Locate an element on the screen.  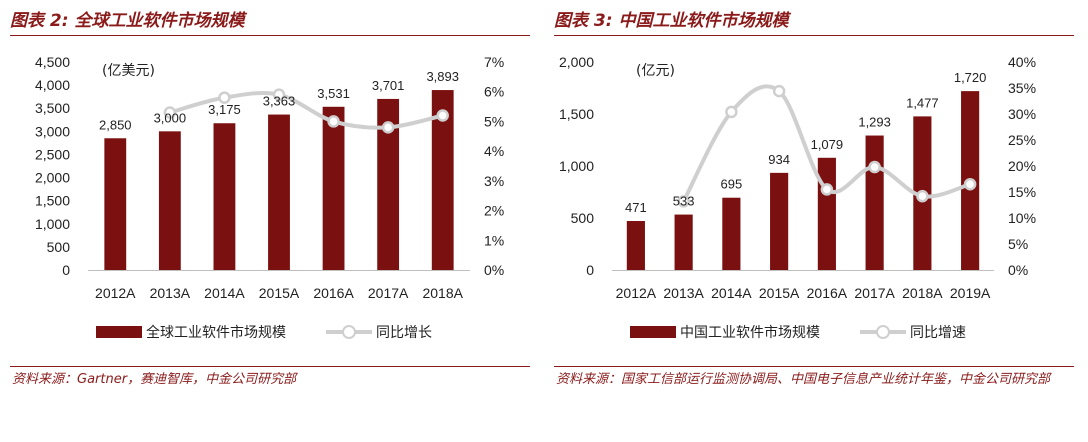
bar-value-label: 3,893 is located at coordinates (442, 76).